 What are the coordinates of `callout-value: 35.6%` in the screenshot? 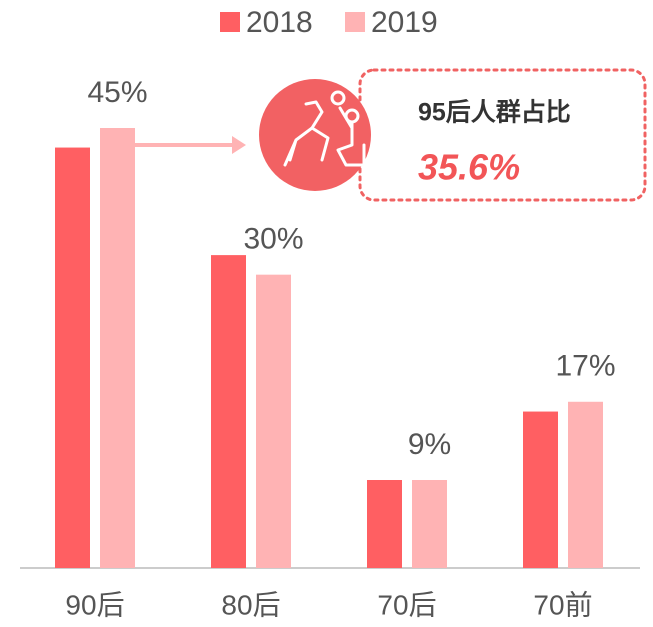 It's located at (469, 167).